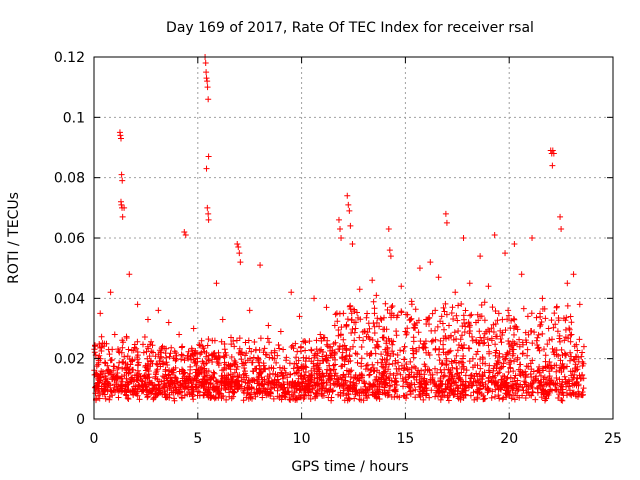 The image size is (640, 480). What do you see at coordinates (509, 439) in the screenshot?
I see `x-tick-label: 20` at bounding box center [509, 439].